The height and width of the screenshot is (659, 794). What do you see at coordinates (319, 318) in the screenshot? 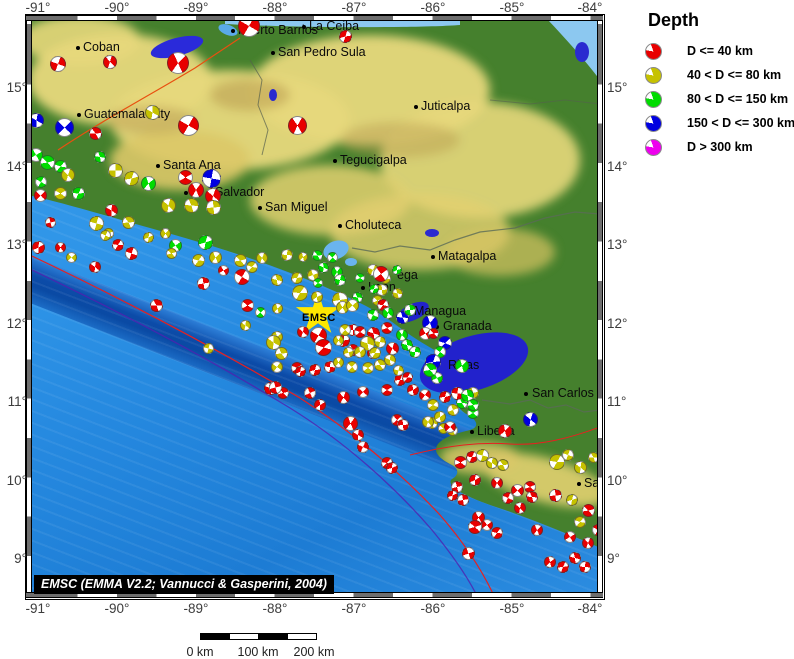
I see `emsc-star-label: EMSC` at bounding box center [319, 318].